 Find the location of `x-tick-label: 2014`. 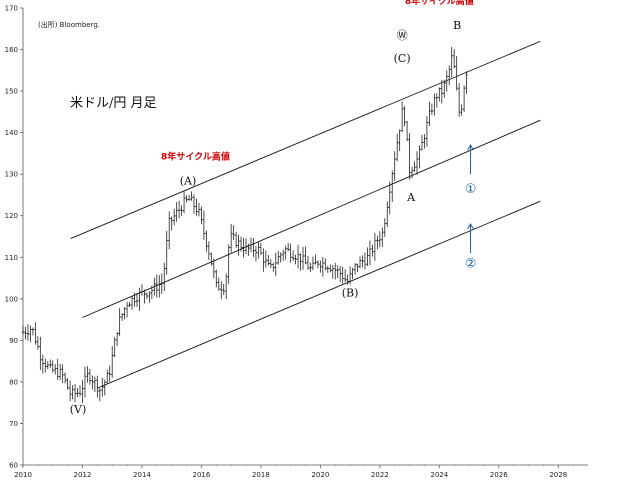

x-tick-label: 2014 is located at coordinates (142, 475).